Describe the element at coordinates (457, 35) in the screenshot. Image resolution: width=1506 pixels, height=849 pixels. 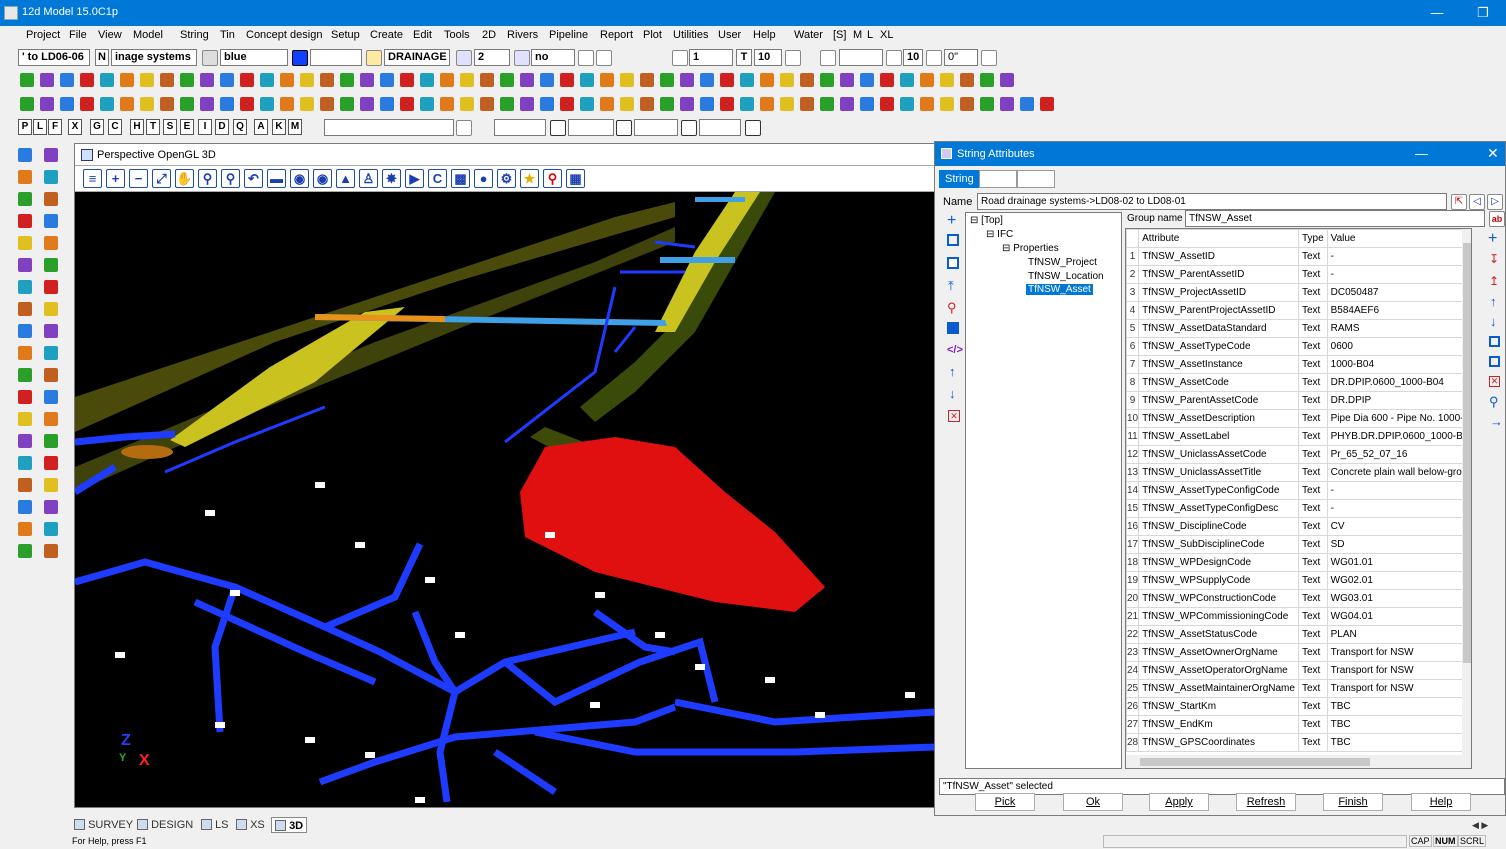
I see `menu-tools: Tools` at that location.